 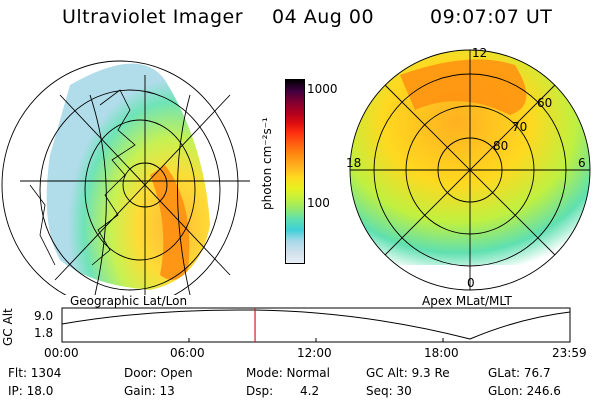 I want to click on colorbar, so click(x=295, y=171).